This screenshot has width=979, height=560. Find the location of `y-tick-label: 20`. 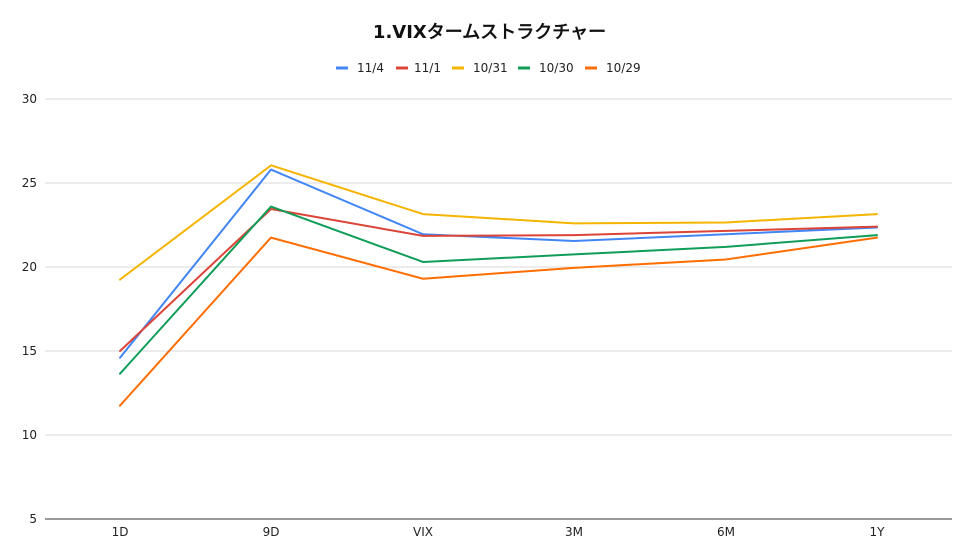

y-tick-label: 20 is located at coordinates (29, 267).